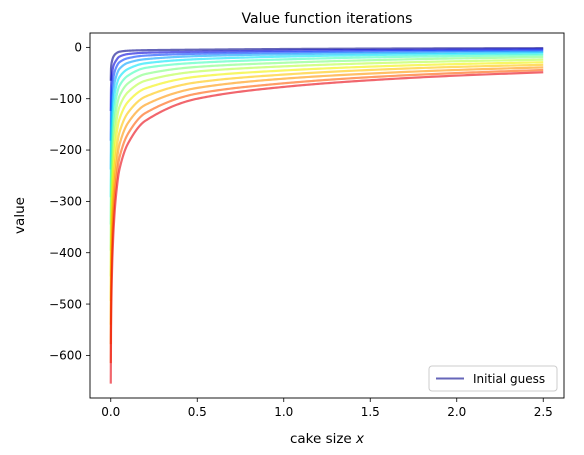 The width and height of the screenshot is (584, 455). I want to click on chart-title: Value function iterations, so click(327, 19).